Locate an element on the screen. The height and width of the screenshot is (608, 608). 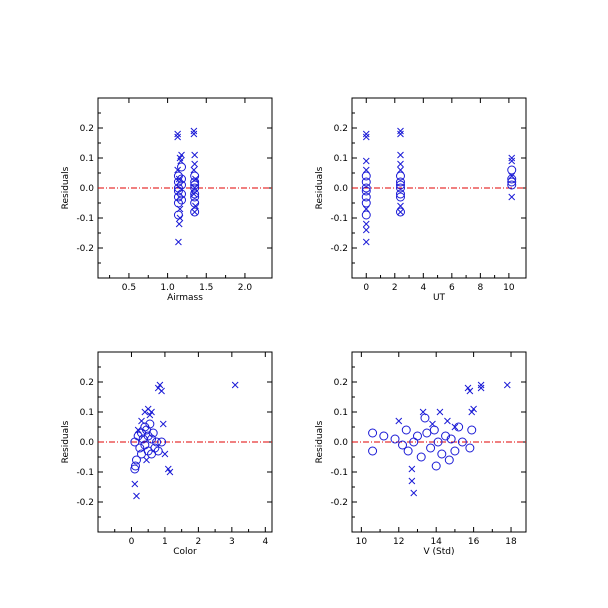
y-tick-label: 0.1 is located at coordinates (341, 159).